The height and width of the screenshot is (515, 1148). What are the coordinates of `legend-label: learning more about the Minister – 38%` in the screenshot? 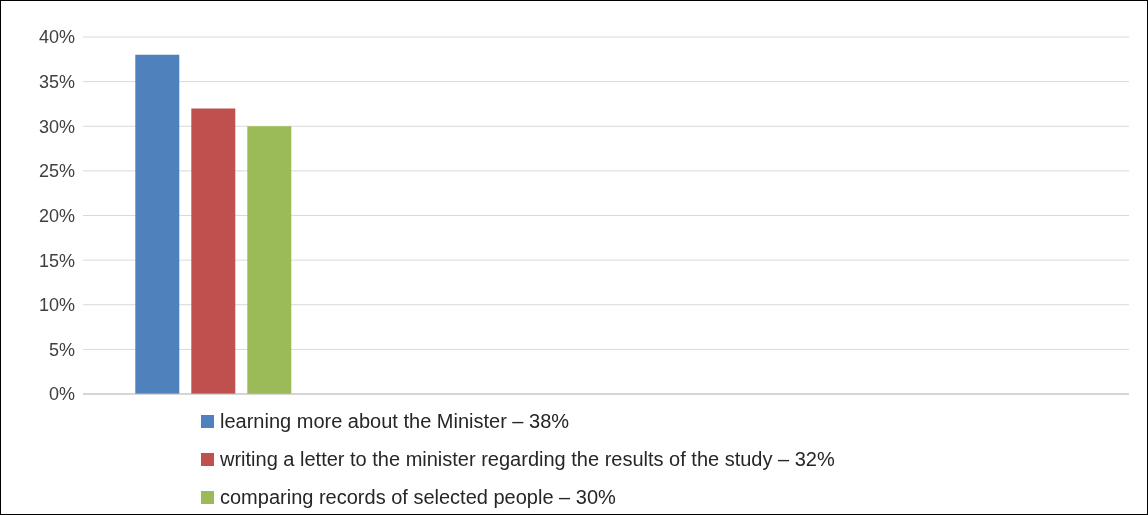 It's located at (395, 421).